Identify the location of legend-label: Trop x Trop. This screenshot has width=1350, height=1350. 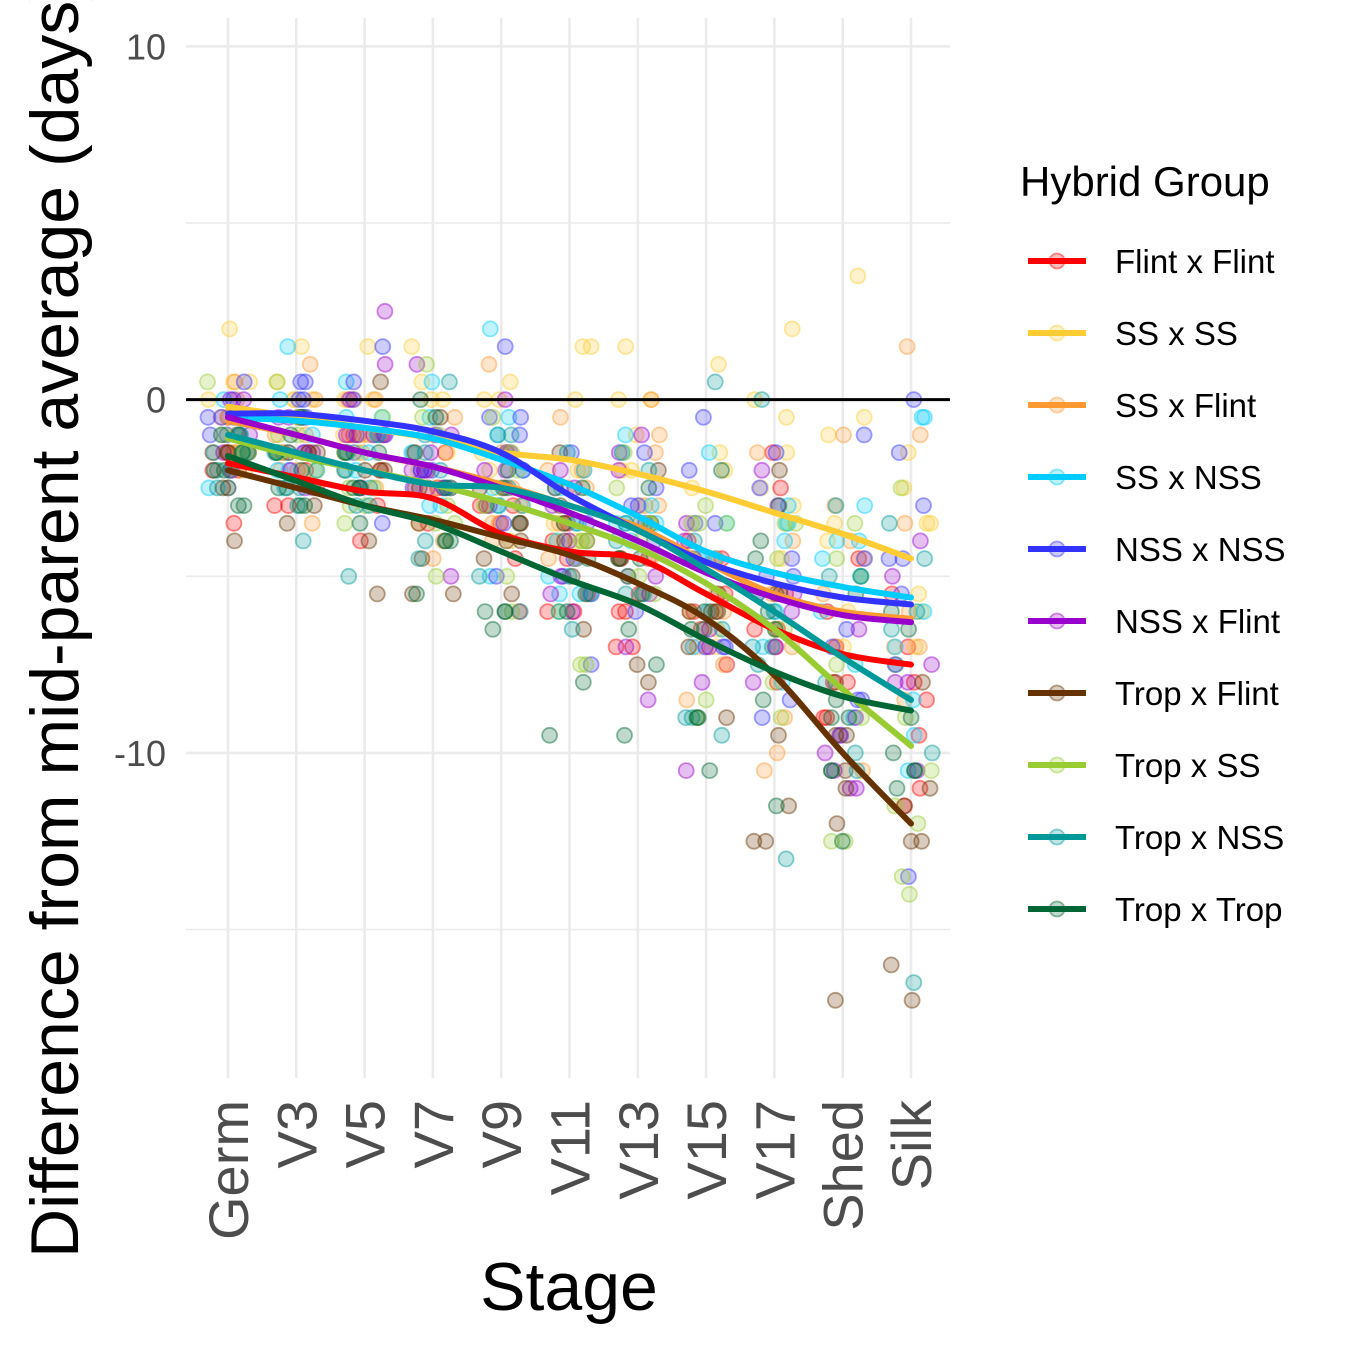
(1199, 909).